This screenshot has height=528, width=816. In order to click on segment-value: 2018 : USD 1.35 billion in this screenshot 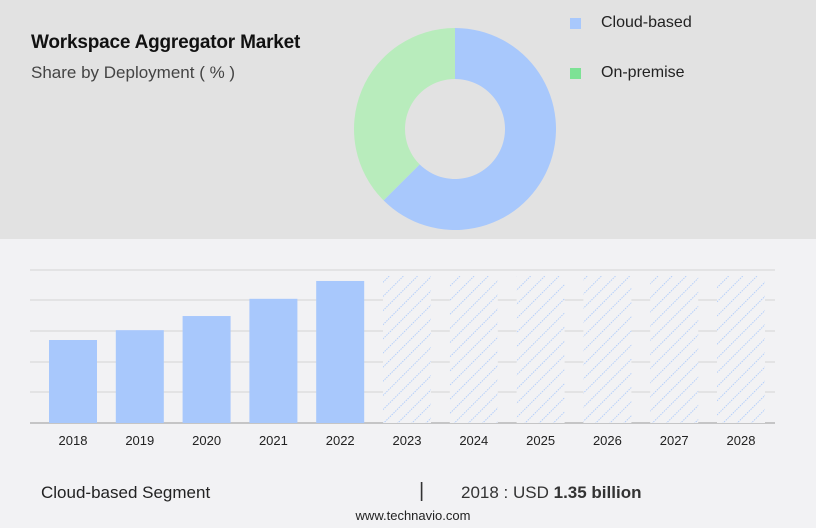, I will do `click(551, 493)`.